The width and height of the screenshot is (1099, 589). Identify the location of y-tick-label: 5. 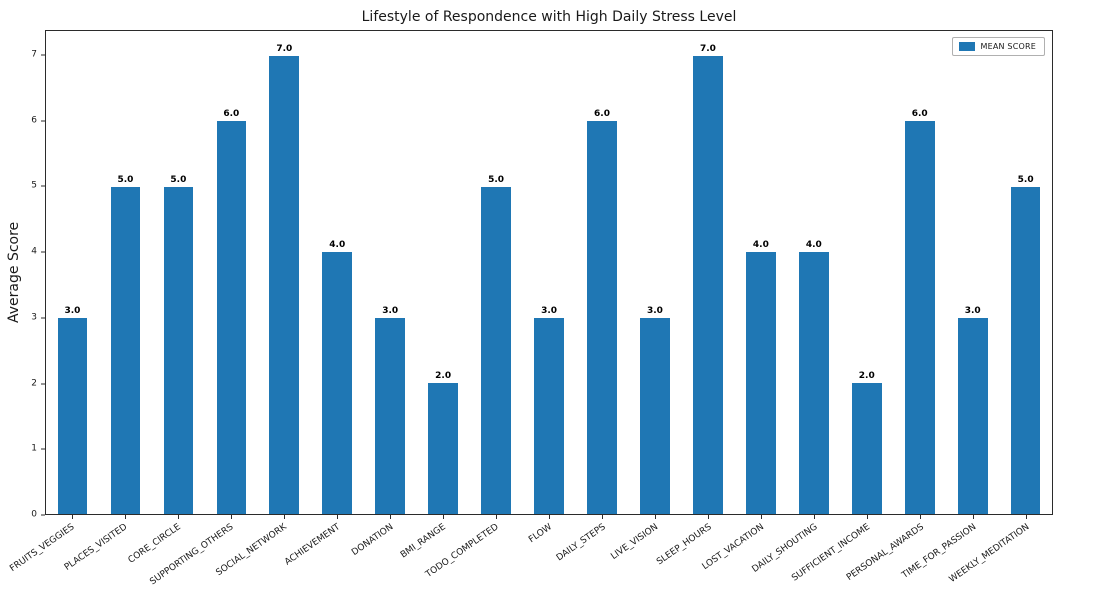
(34, 185).